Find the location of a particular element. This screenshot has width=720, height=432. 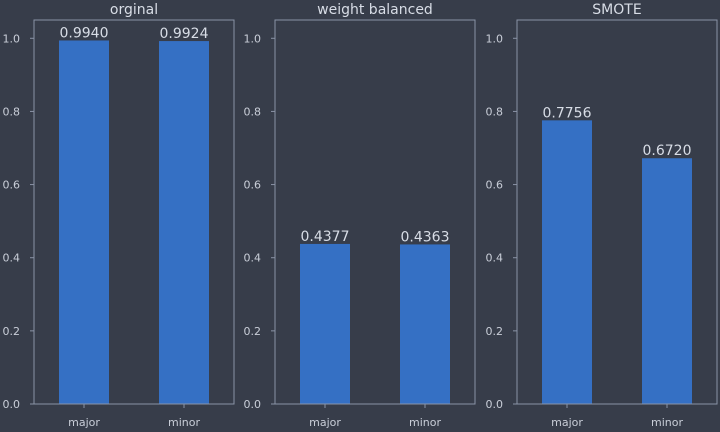

chart-title: orginal is located at coordinates (134, 10).